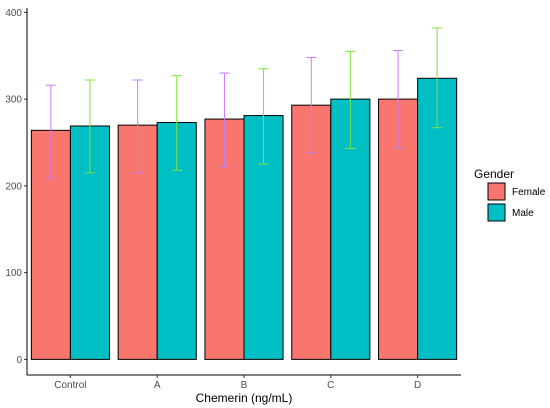 This screenshot has width=550, height=408. I want to click on x-axis-title: Chemerin (ng/mL), so click(244, 398).